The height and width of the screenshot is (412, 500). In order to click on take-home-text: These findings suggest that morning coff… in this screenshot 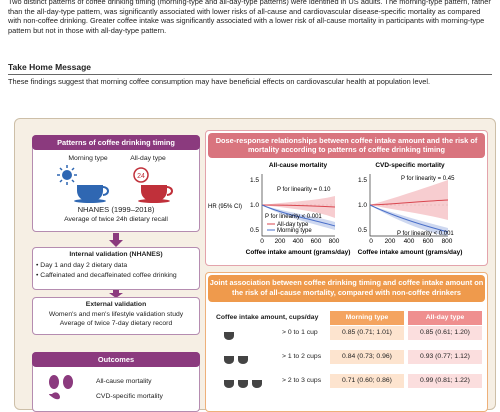, I will do `click(219, 81)`.